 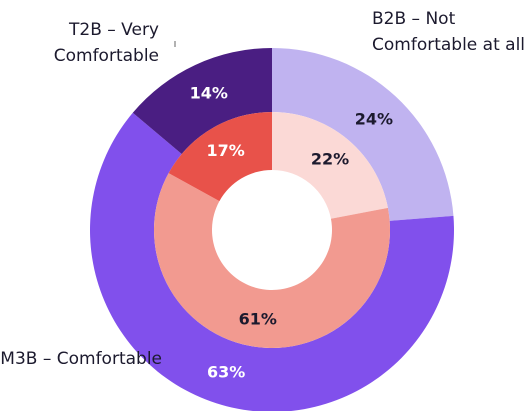 I want to click on value-label: 24%, so click(x=374, y=118).